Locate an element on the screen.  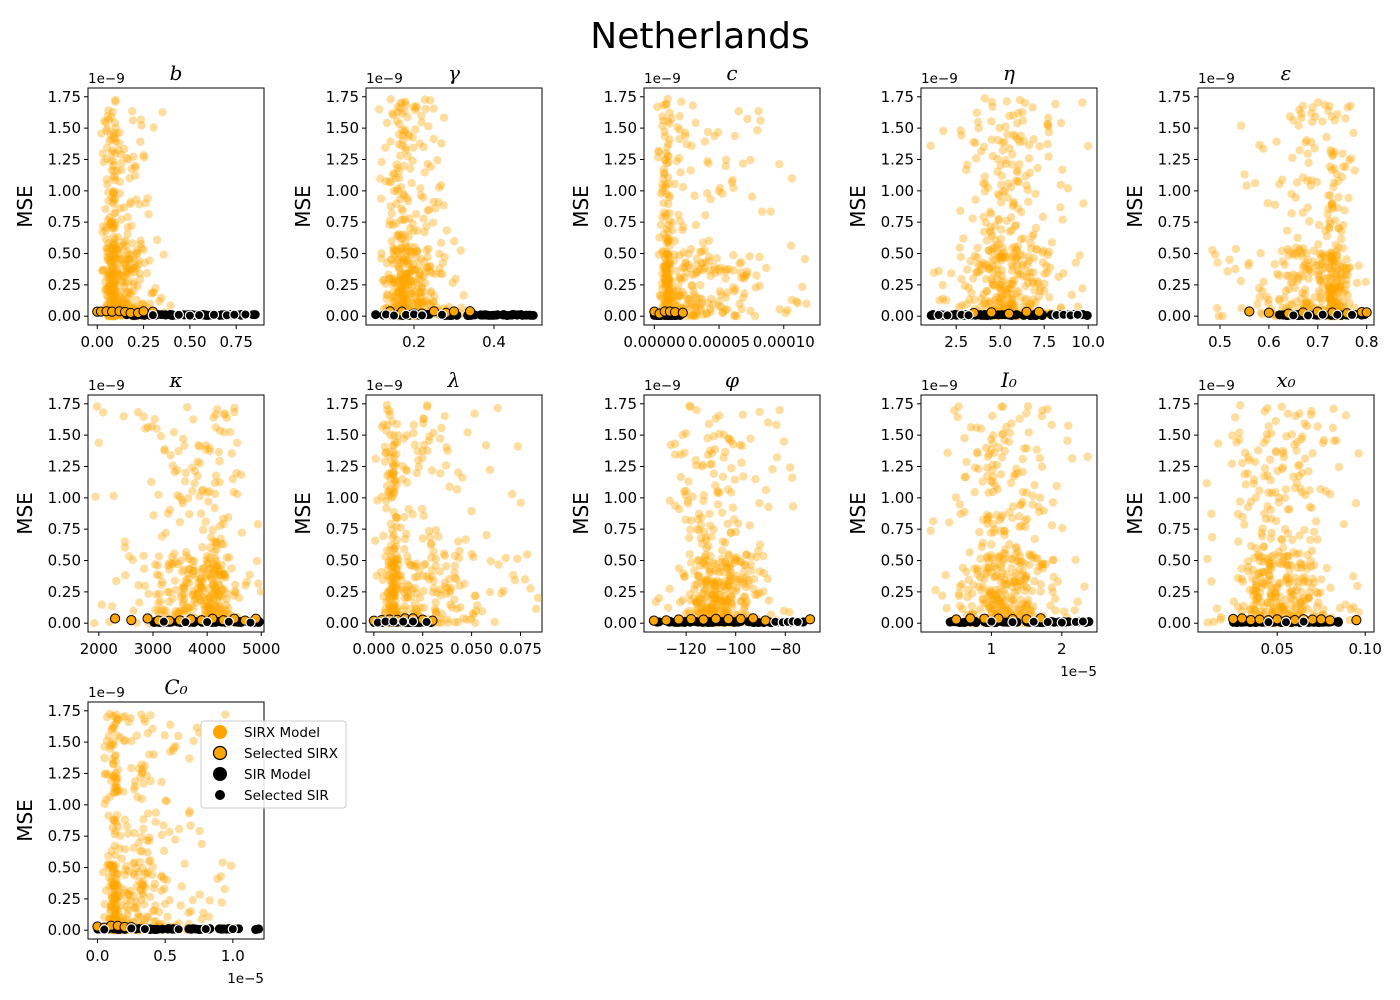
y-tick-label: 1.25 is located at coordinates (342, 159).